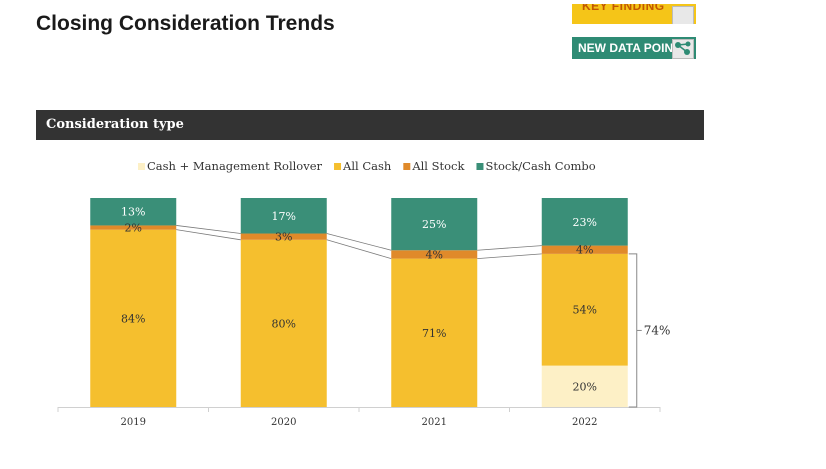  I want to click on data-label: 17%, so click(284, 216).